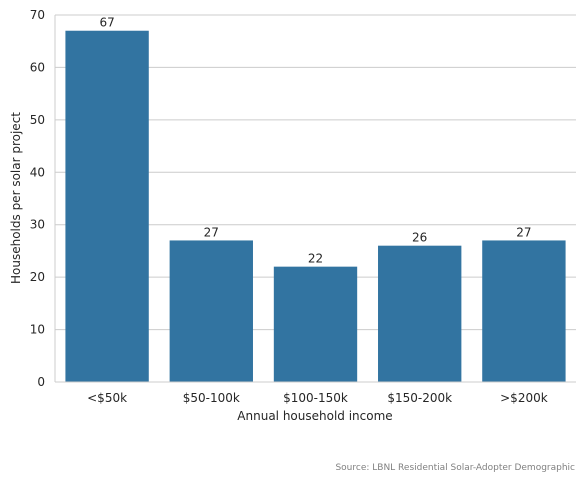  Describe the element at coordinates (37, 277) in the screenshot. I see `y-tick-label: 20` at that location.